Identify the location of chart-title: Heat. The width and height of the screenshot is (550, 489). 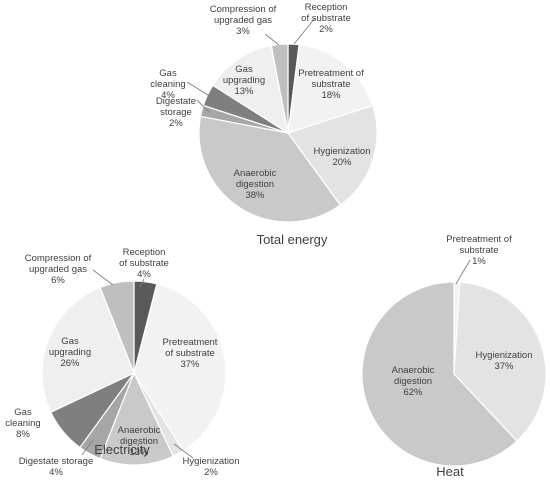
(450, 471).